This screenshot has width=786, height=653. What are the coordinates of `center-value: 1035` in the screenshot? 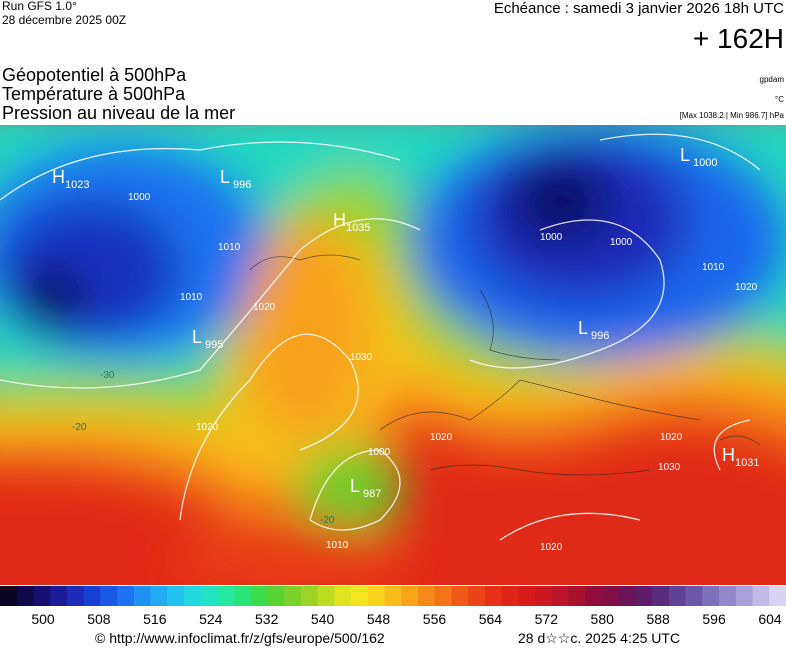 It's located at (358, 228).